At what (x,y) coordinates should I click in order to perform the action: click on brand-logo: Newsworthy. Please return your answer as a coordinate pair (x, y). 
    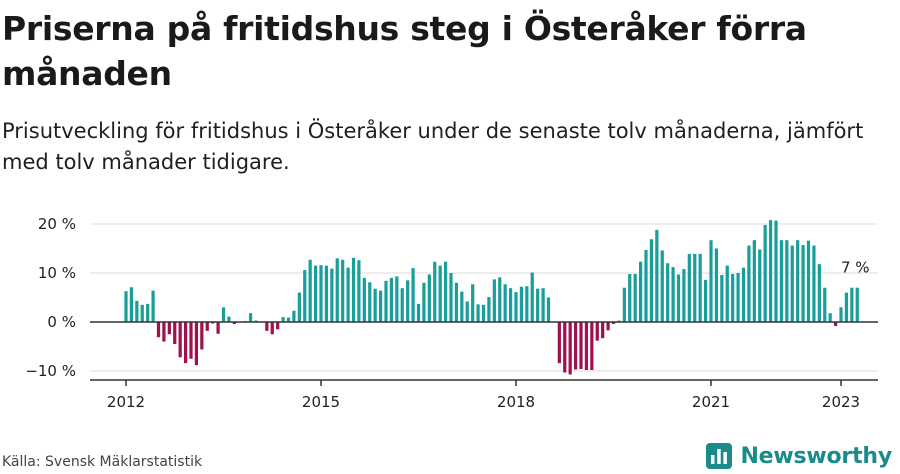
    Looking at the image, I should click on (799, 456).